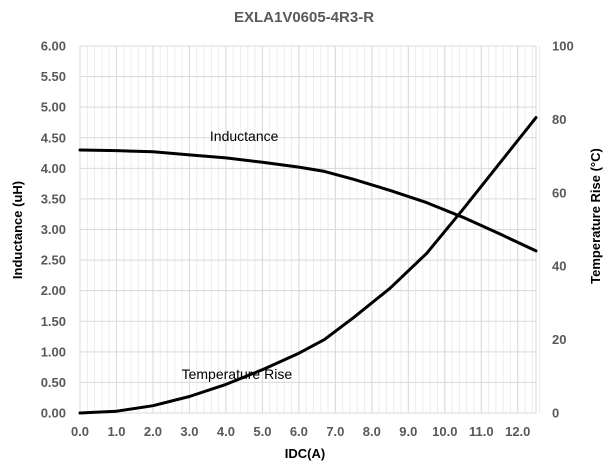  I want to click on x-tick-label: 2.0, so click(153, 431).